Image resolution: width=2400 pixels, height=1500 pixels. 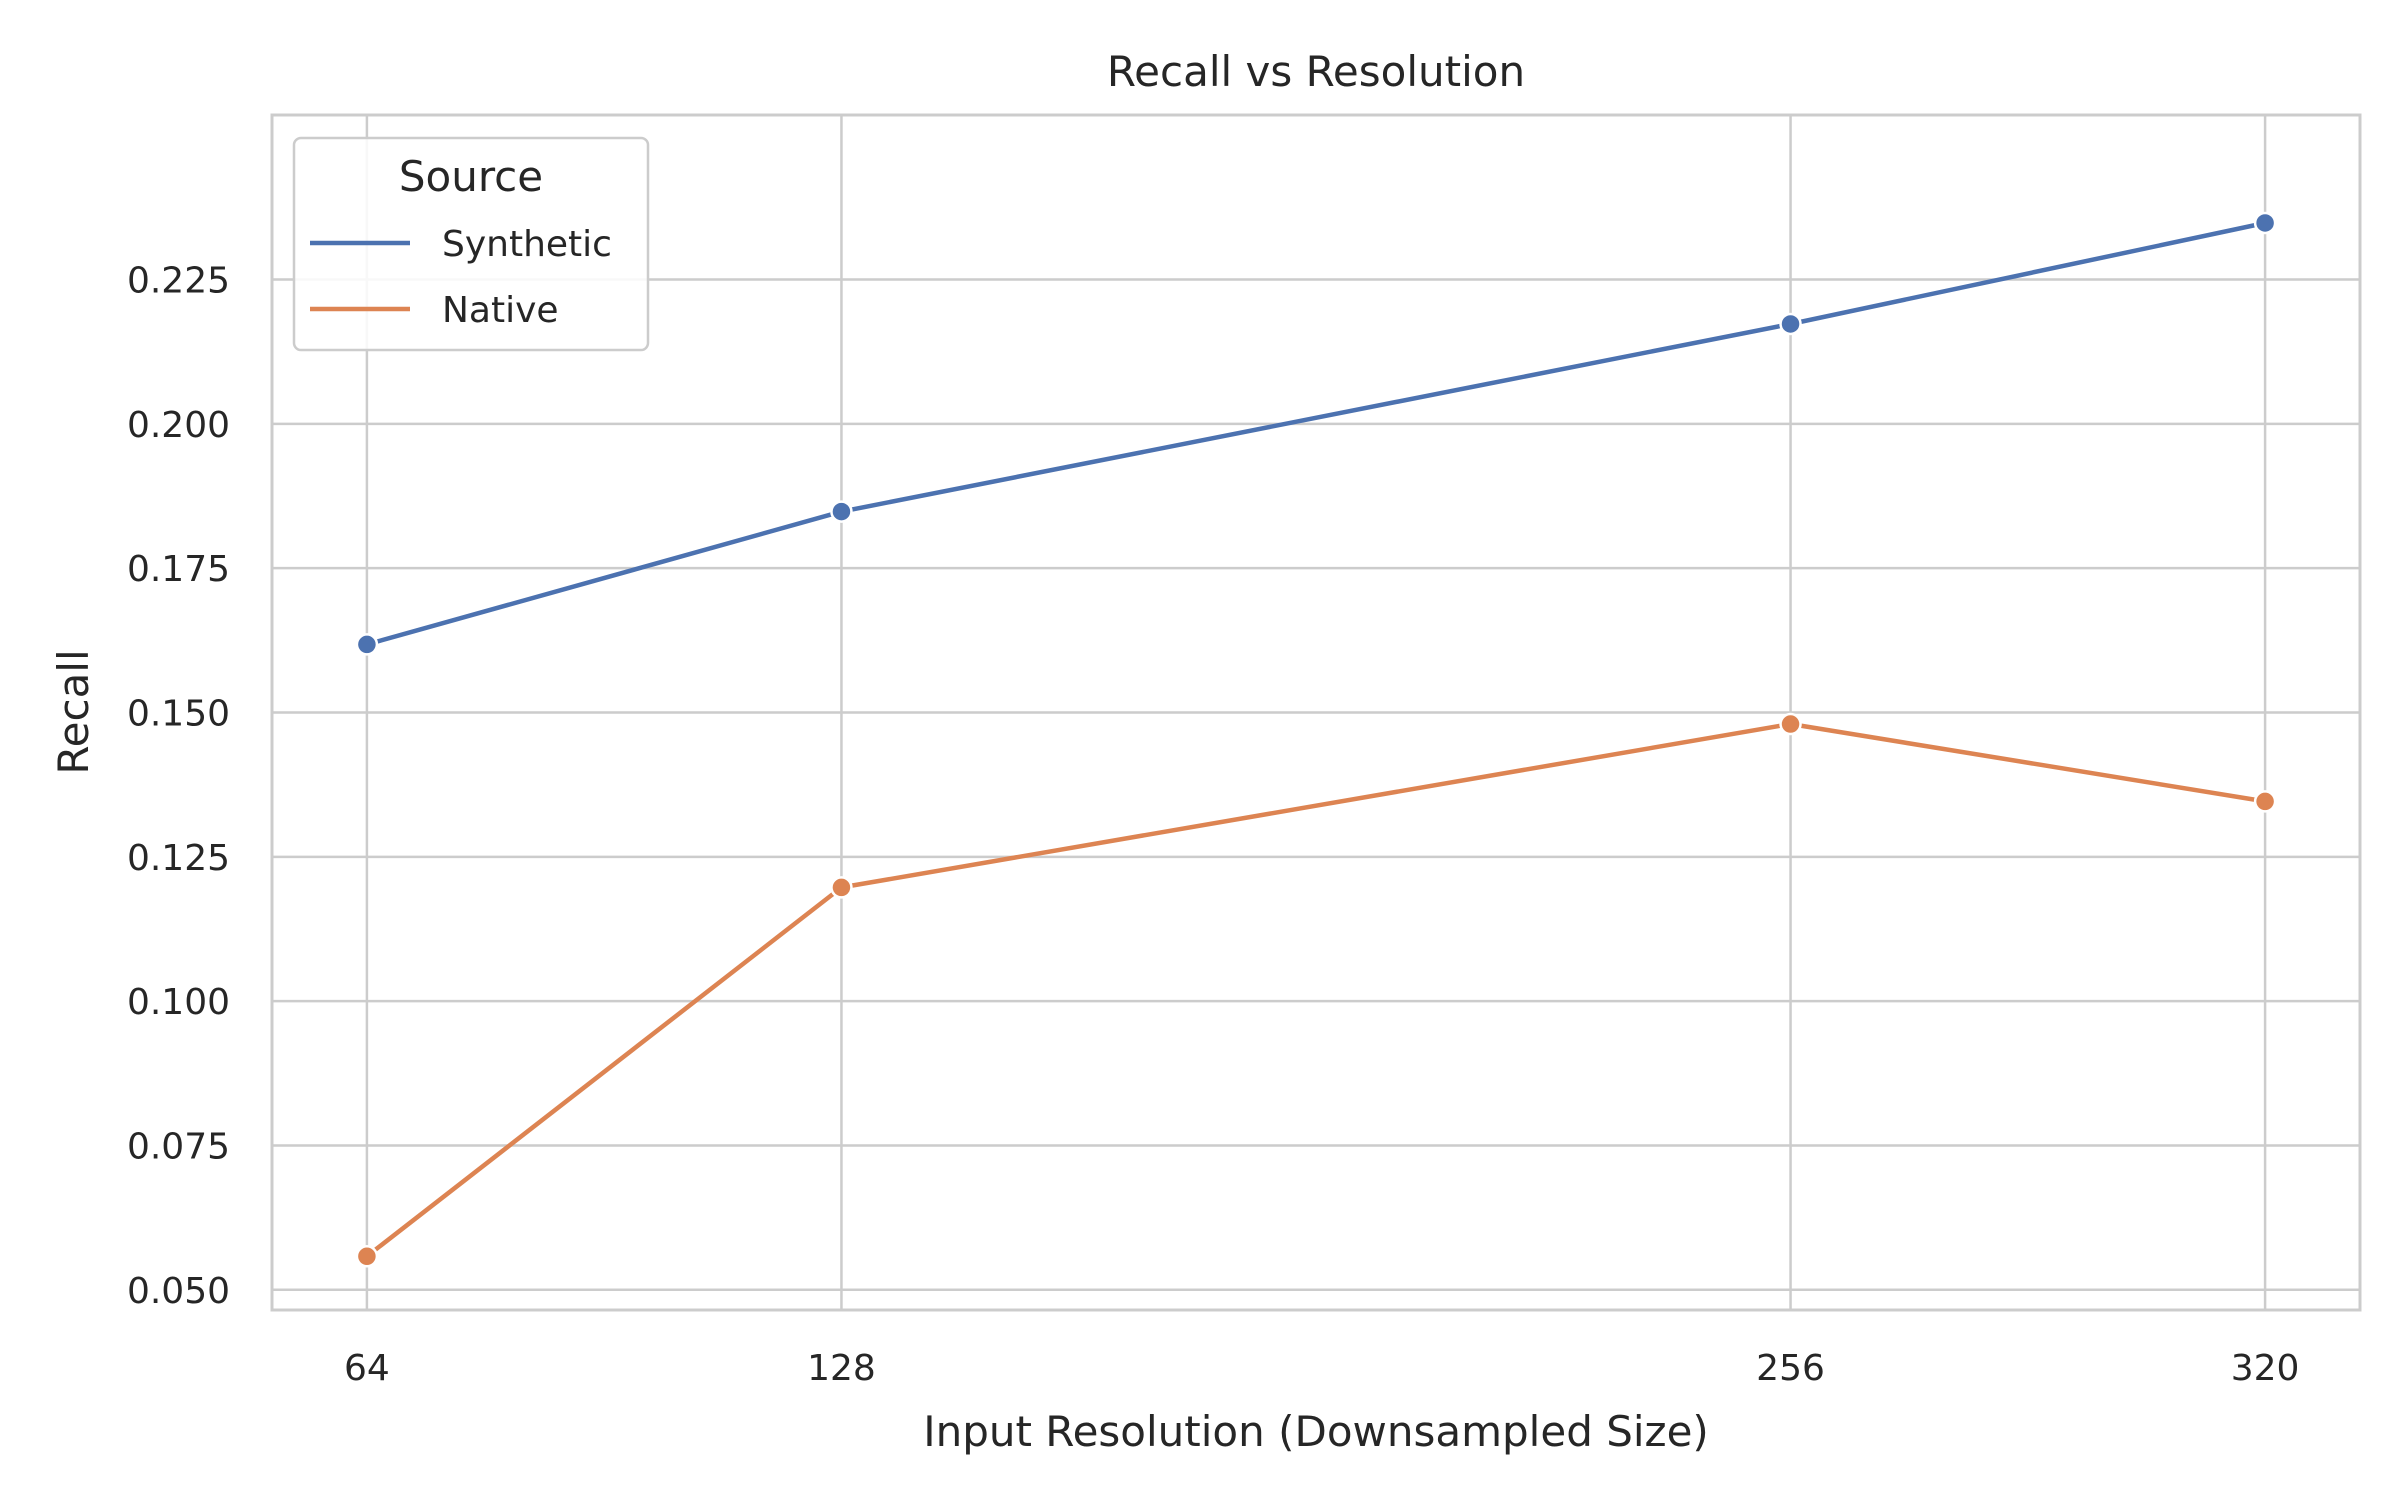 I want to click on legend-title: Source, so click(x=471, y=176).